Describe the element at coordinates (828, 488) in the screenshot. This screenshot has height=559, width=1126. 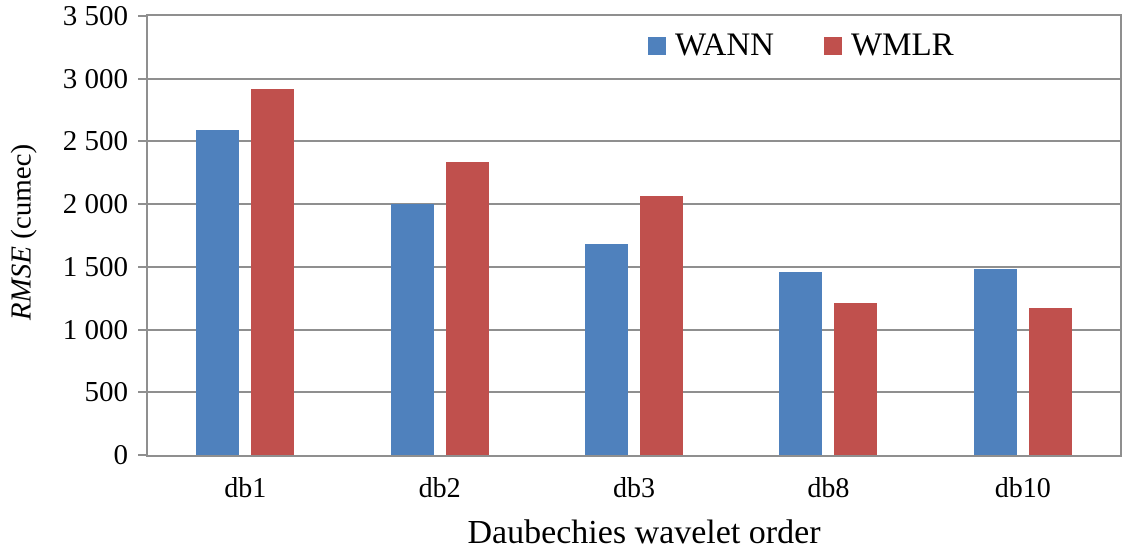
I see `x-category-label-db8: db8` at that location.